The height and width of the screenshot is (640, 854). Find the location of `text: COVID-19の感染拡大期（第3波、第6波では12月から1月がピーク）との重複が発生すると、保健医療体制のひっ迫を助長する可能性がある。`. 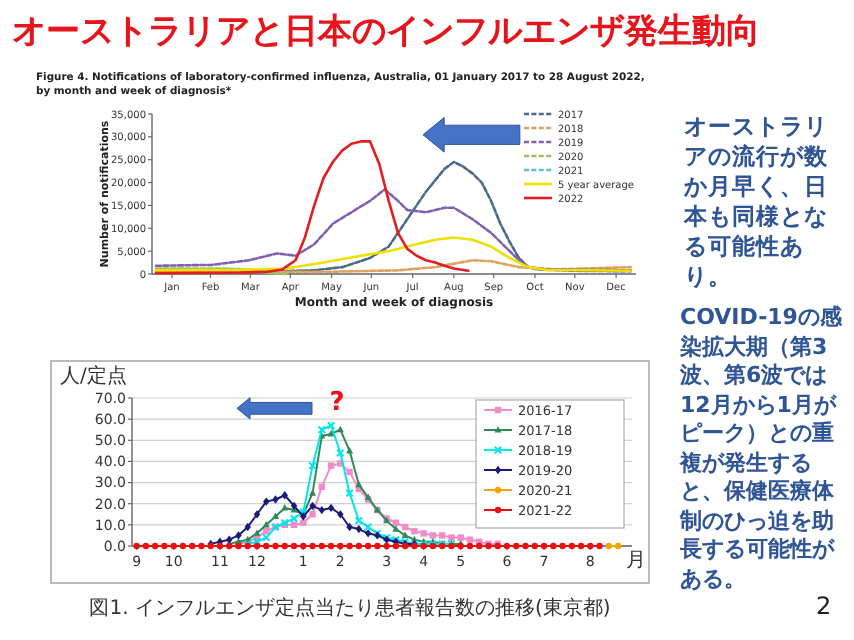

text: COVID-19の感染拡大期（第3波、第6波では12月から1月がピーク）との重複が発生すると、保健医療体制のひっ迫を助長する可能性がある。 is located at coordinates (761, 447).